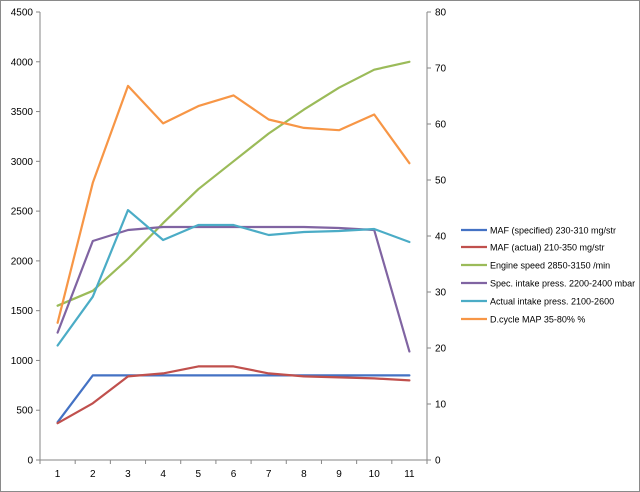 The height and width of the screenshot is (492, 640). I want to click on y2-tick-label: 70, so click(441, 69).